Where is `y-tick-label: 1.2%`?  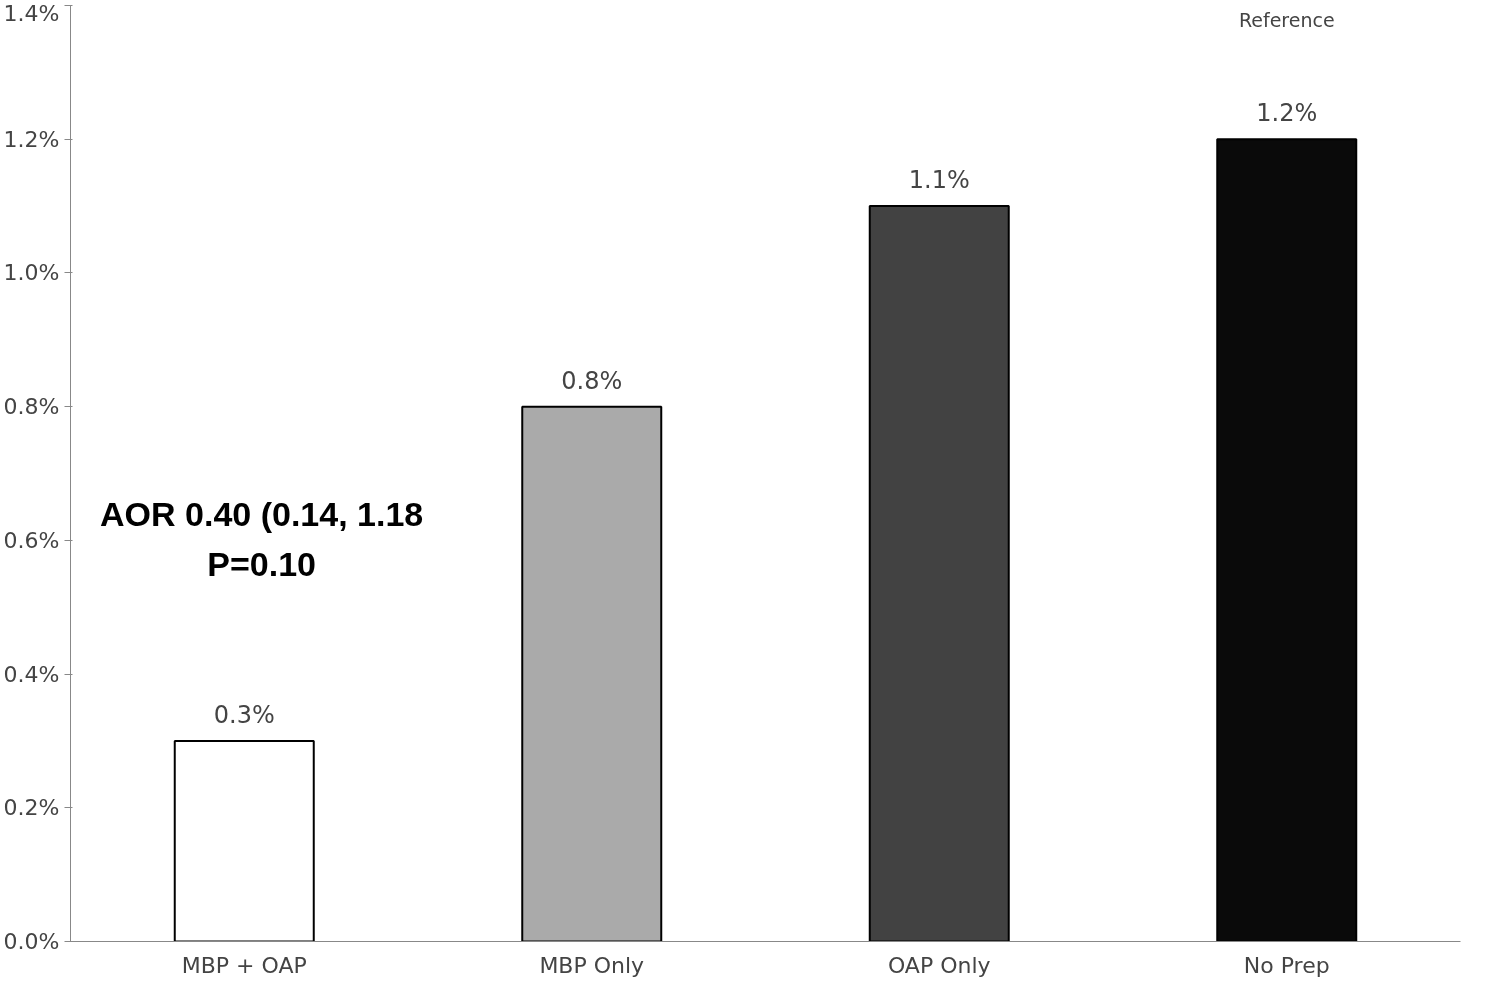
y-tick-label: 1.2% is located at coordinates (31, 139).